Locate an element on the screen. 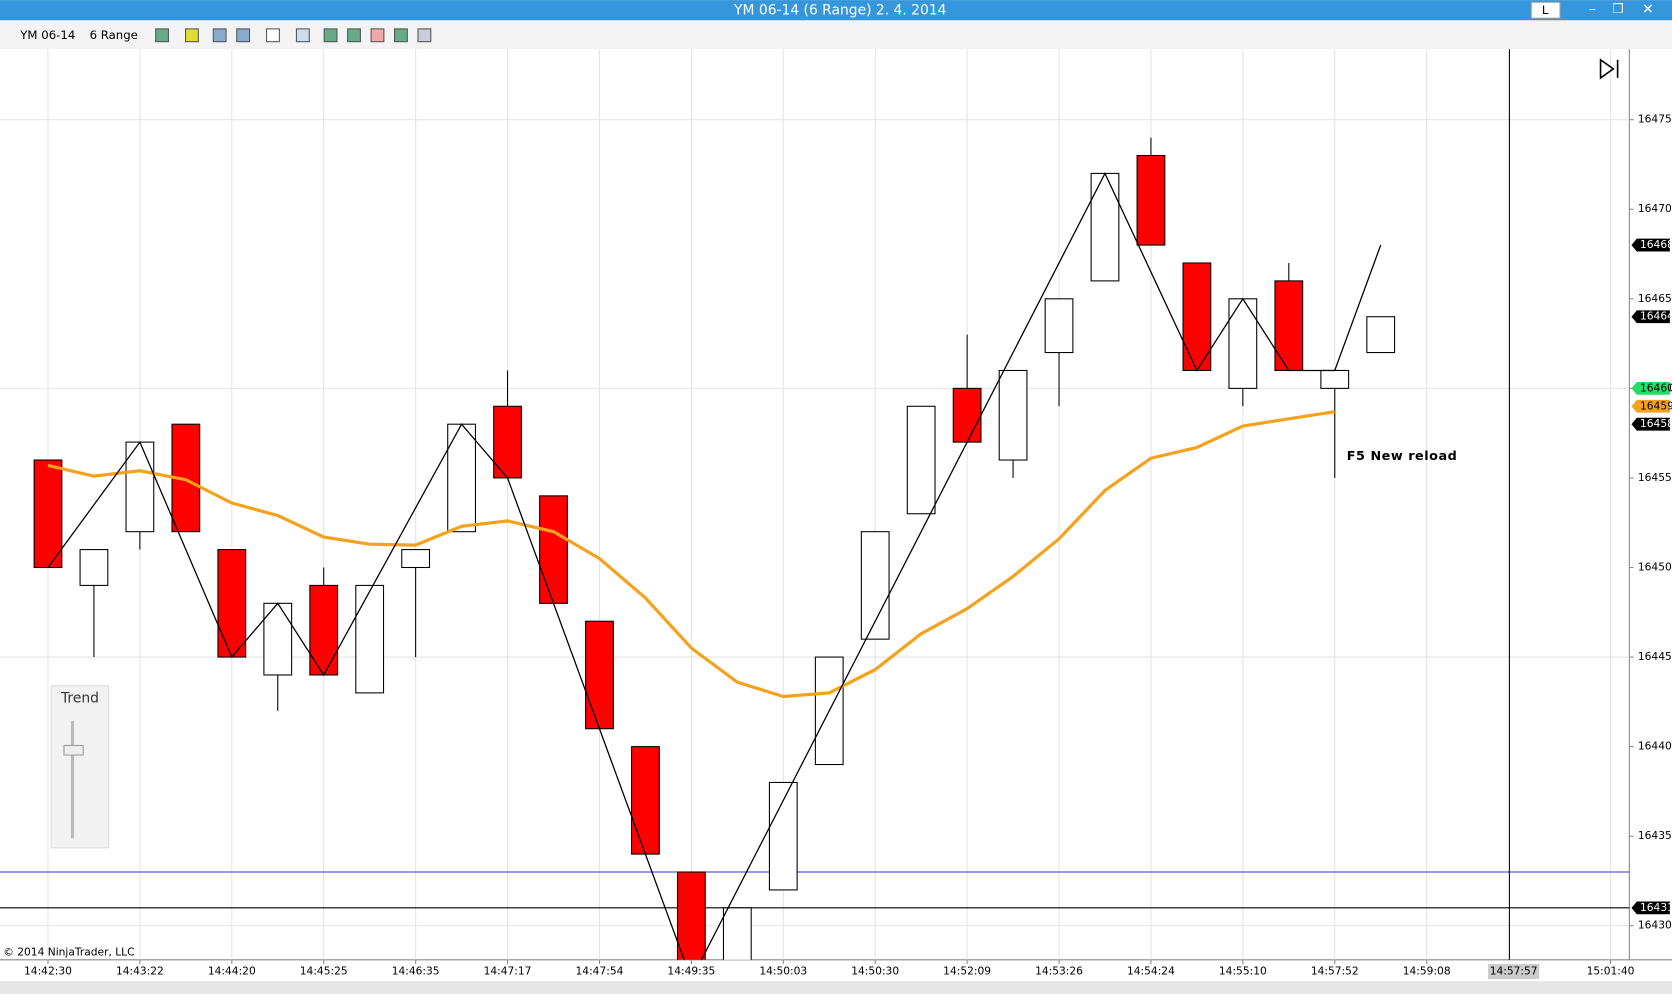 The width and height of the screenshot is (1672, 998). cursor-label-box is located at coordinates (1514, 971).